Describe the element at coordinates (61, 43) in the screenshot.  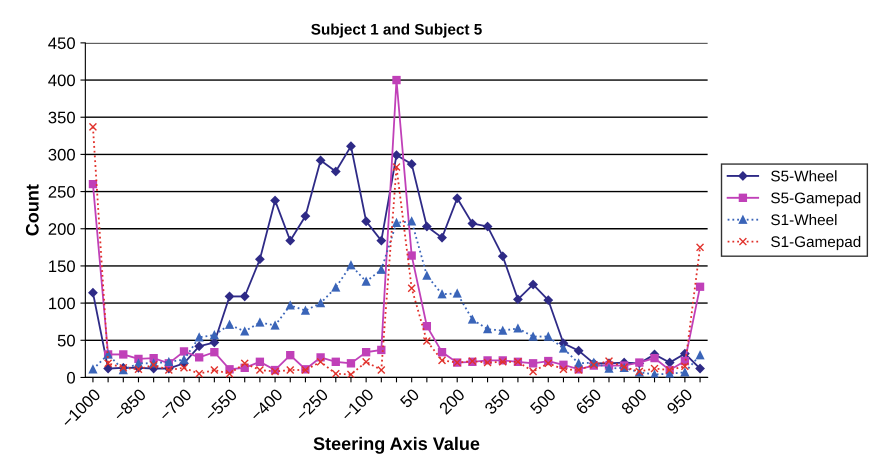
I see `y-tick-label: 450` at that location.